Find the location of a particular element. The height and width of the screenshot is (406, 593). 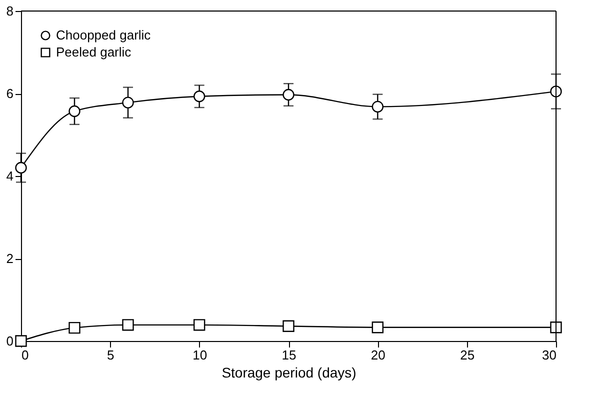

x-tick-label: 30 is located at coordinates (549, 355).